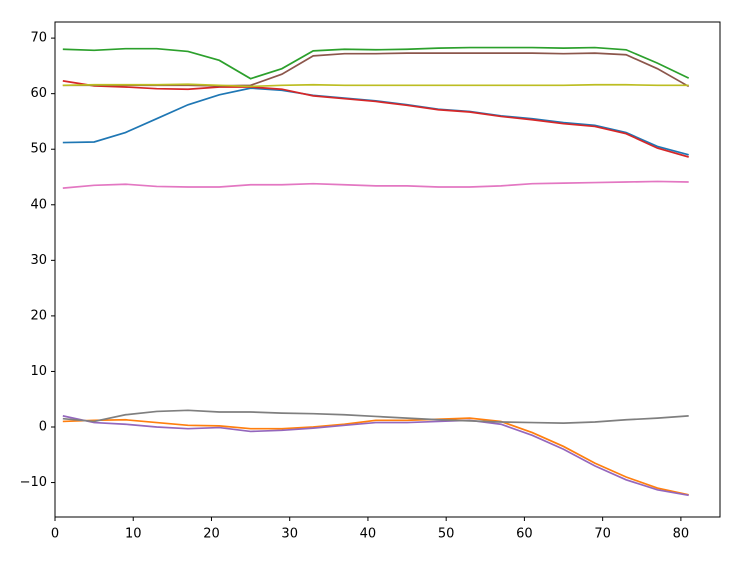 The image size is (750, 563). Describe the element at coordinates (133, 534) in the screenshot. I see `x-tick-label: 10` at that location.